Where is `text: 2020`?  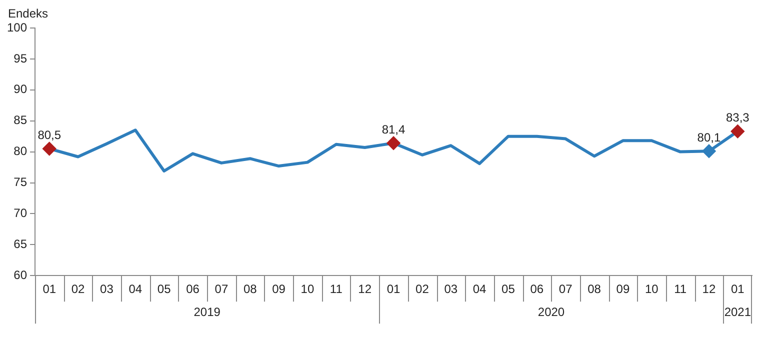 text: 2020 is located at coordinates (551, 311).